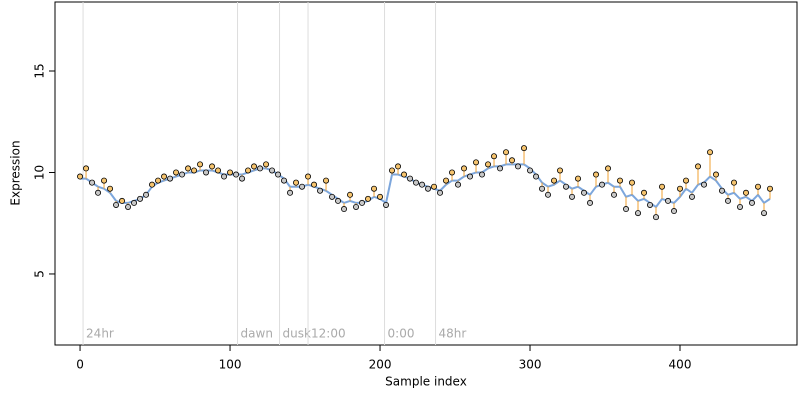  What do you see at coordinates (16, 172) in the screenshot?
I see `y-axis-label: Expression` at bounding box center [16, 172].